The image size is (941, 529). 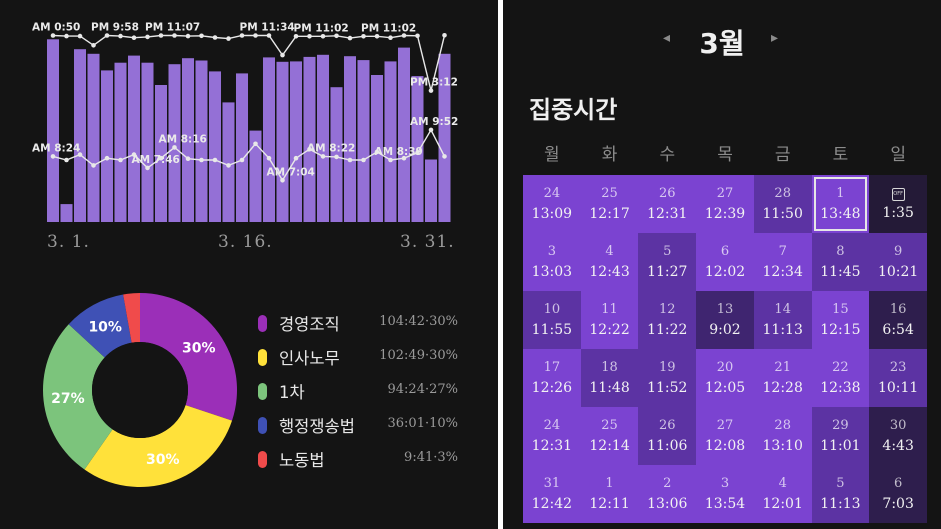 What do you see at coordinates (722, 43) in the screenshot?
I see `month-title: 3월` at bounding box center [722, 43].